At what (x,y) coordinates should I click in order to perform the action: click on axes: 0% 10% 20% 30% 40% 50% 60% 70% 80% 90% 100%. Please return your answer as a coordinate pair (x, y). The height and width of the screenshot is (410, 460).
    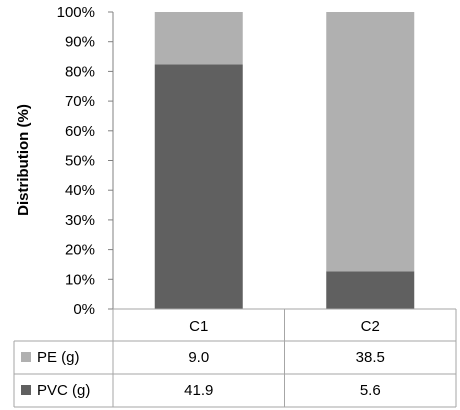
    Looking at the image, I should click on (85, 161).